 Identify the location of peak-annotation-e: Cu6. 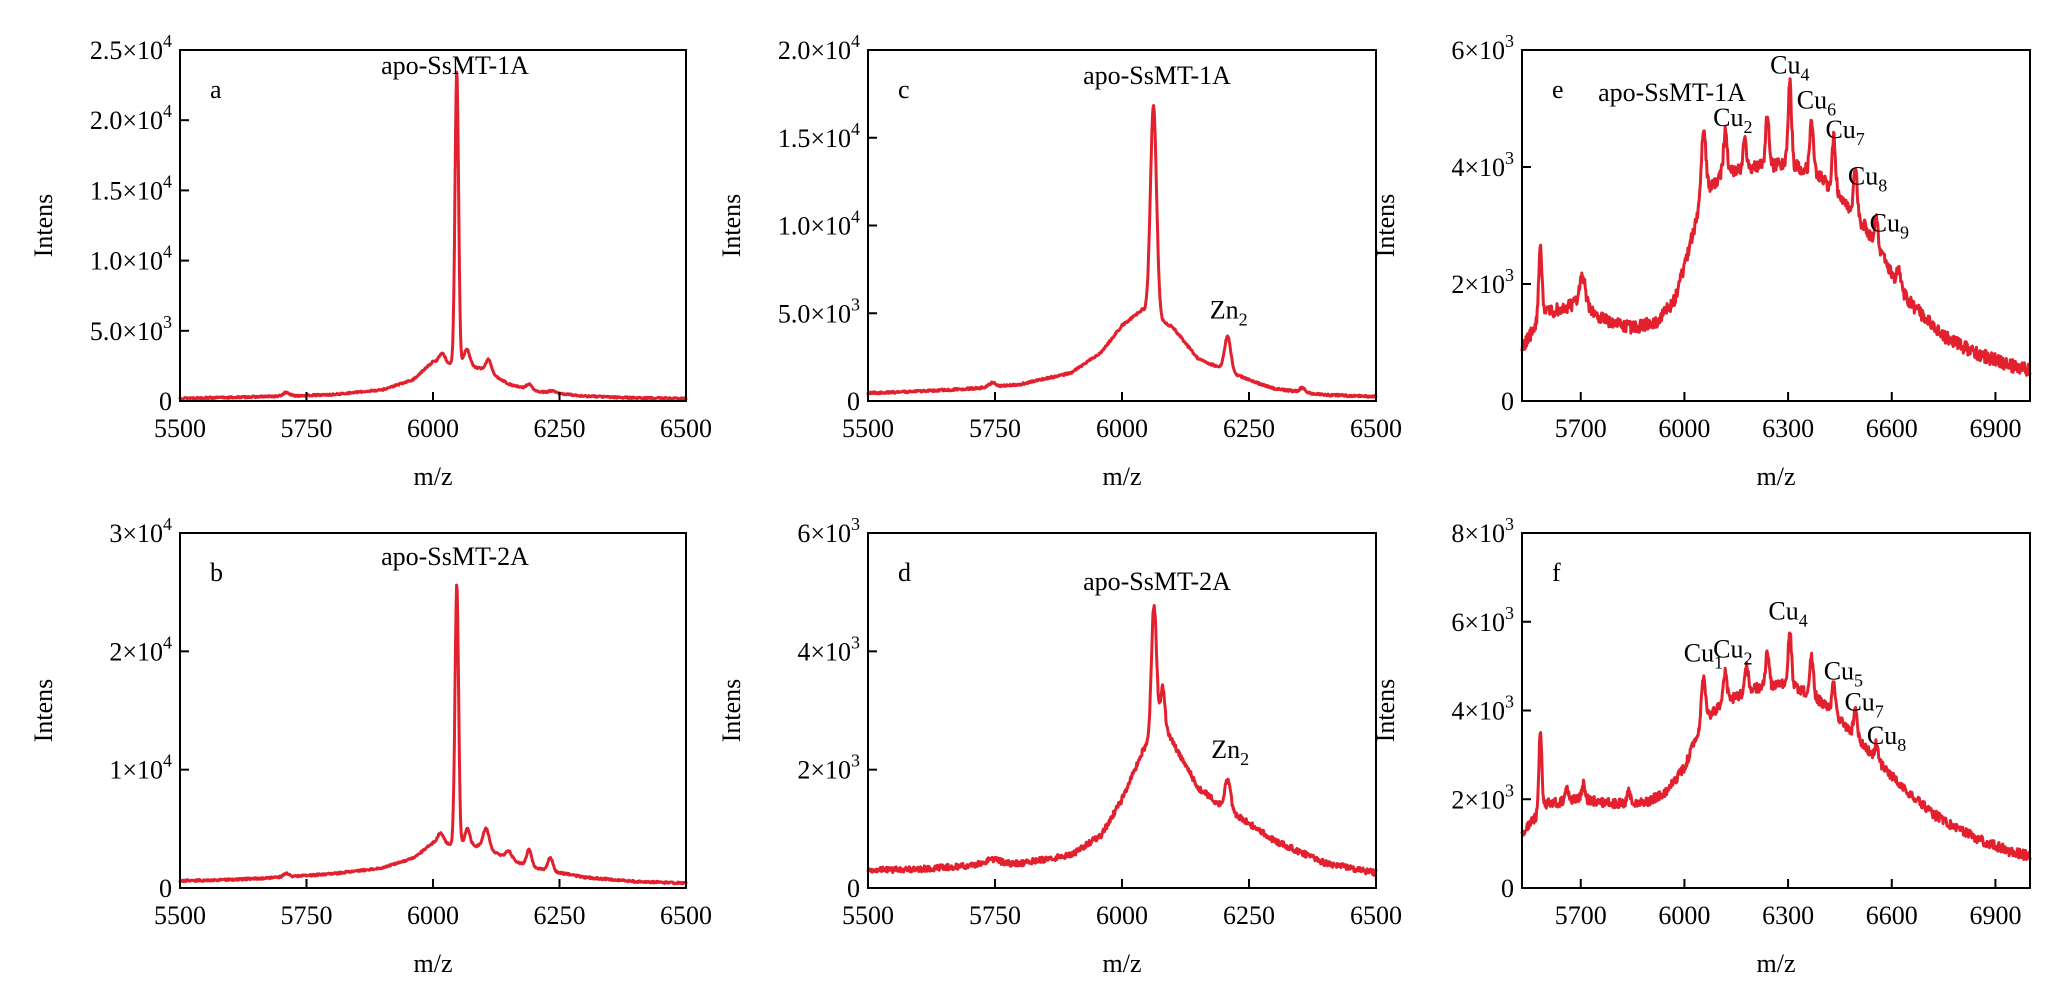
(1816, 103).